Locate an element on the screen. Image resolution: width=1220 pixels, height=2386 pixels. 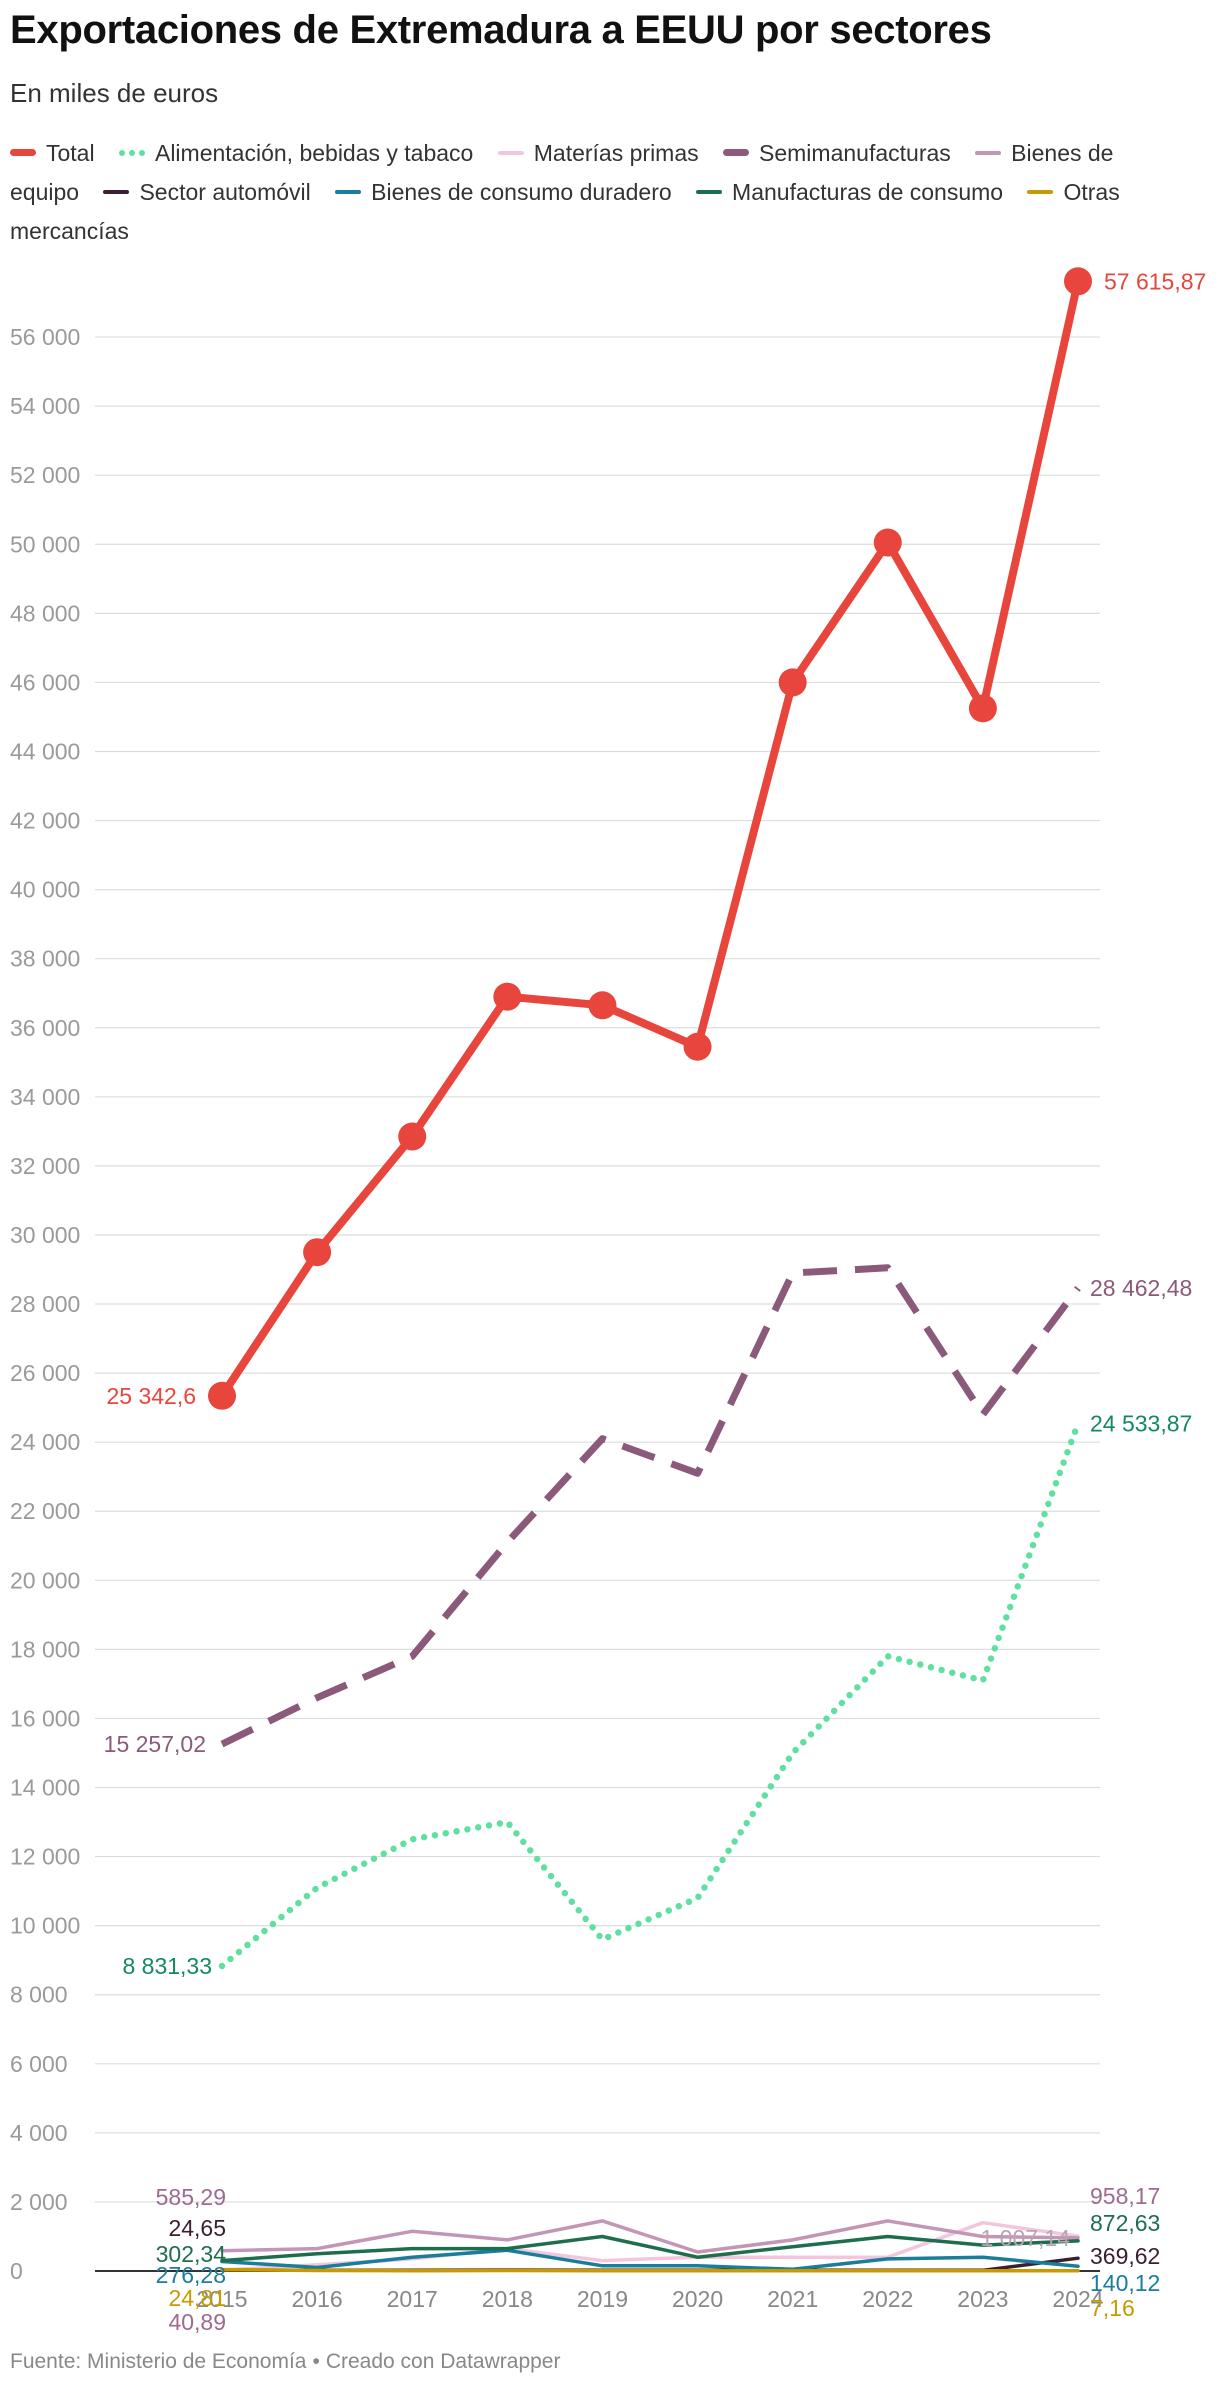
legend-label-bienes-equipo: Bienes de equipo is located at coordinates (562, 172).